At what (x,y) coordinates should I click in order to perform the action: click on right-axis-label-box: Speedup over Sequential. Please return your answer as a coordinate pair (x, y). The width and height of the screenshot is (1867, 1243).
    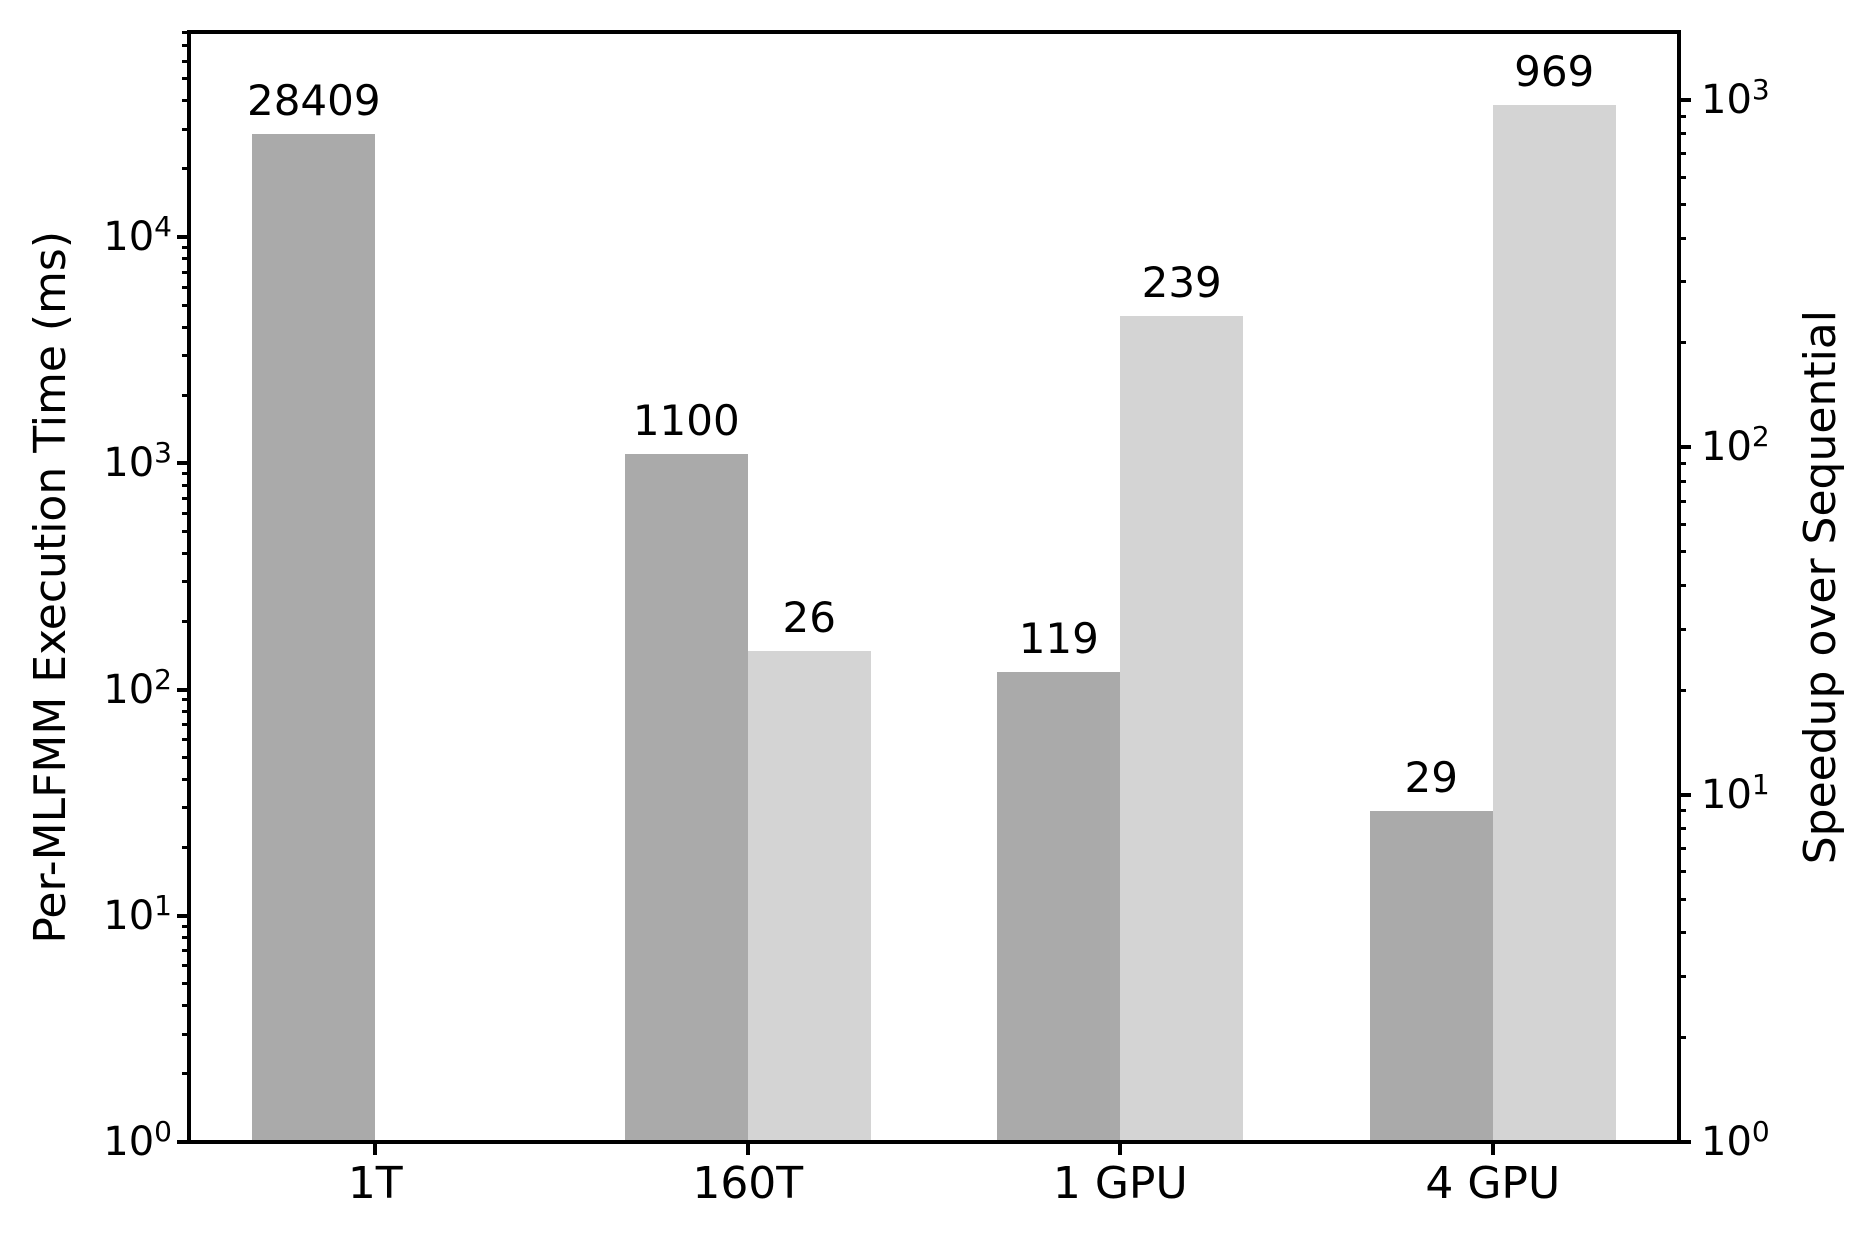
    Looking at the image, I should click on (1820, 587).